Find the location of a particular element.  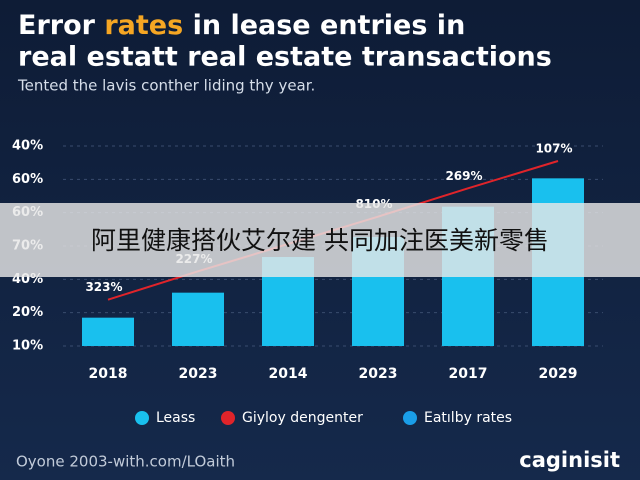

banner-text: 阿里健康搭伙艾尔建 共同加注医美新零售 is located at coordinates (320, 240).